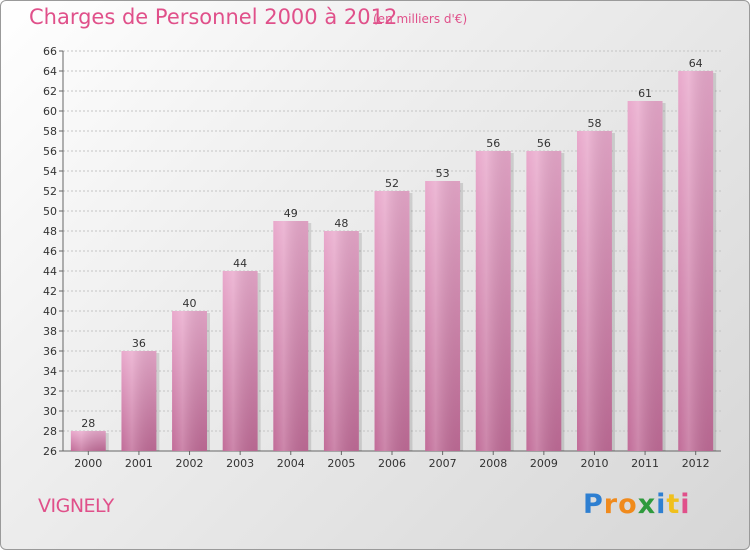 The height and width of the screenshot is (550, 750). I want to click on x-tick-label: 2012, so click(696, 463).